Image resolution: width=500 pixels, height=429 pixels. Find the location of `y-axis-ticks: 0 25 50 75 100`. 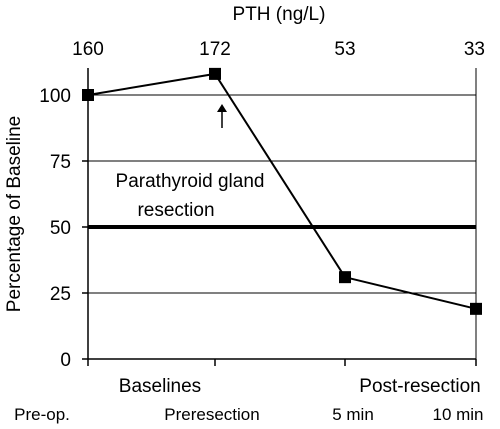

y-axis-ticks: 0 25 50 75 100 is located at coordinates (63, 228).